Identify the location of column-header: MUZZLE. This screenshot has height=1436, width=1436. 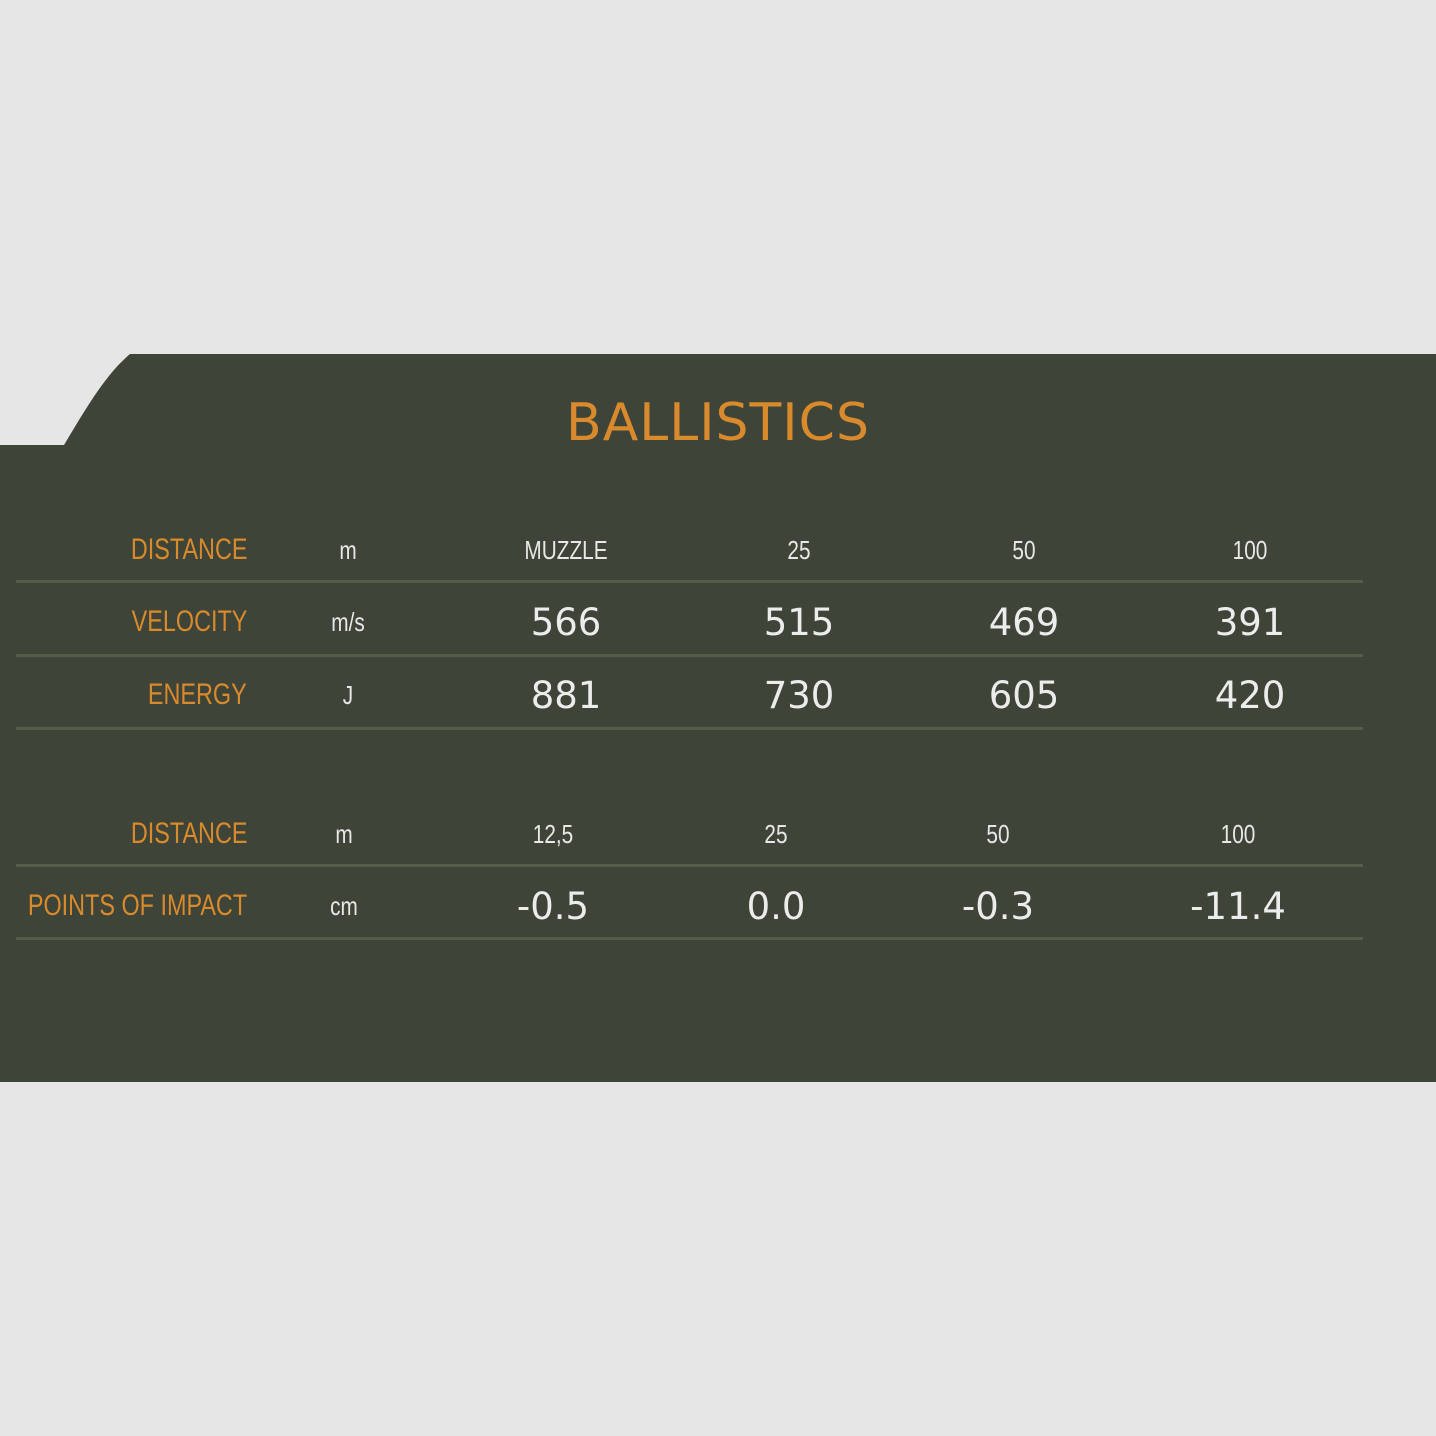
(566, 550).